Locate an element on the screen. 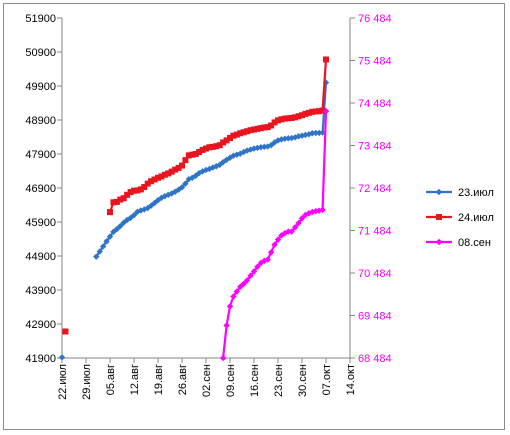  left-axis-tick-label: 47900 is located at coordinates (40, 155).